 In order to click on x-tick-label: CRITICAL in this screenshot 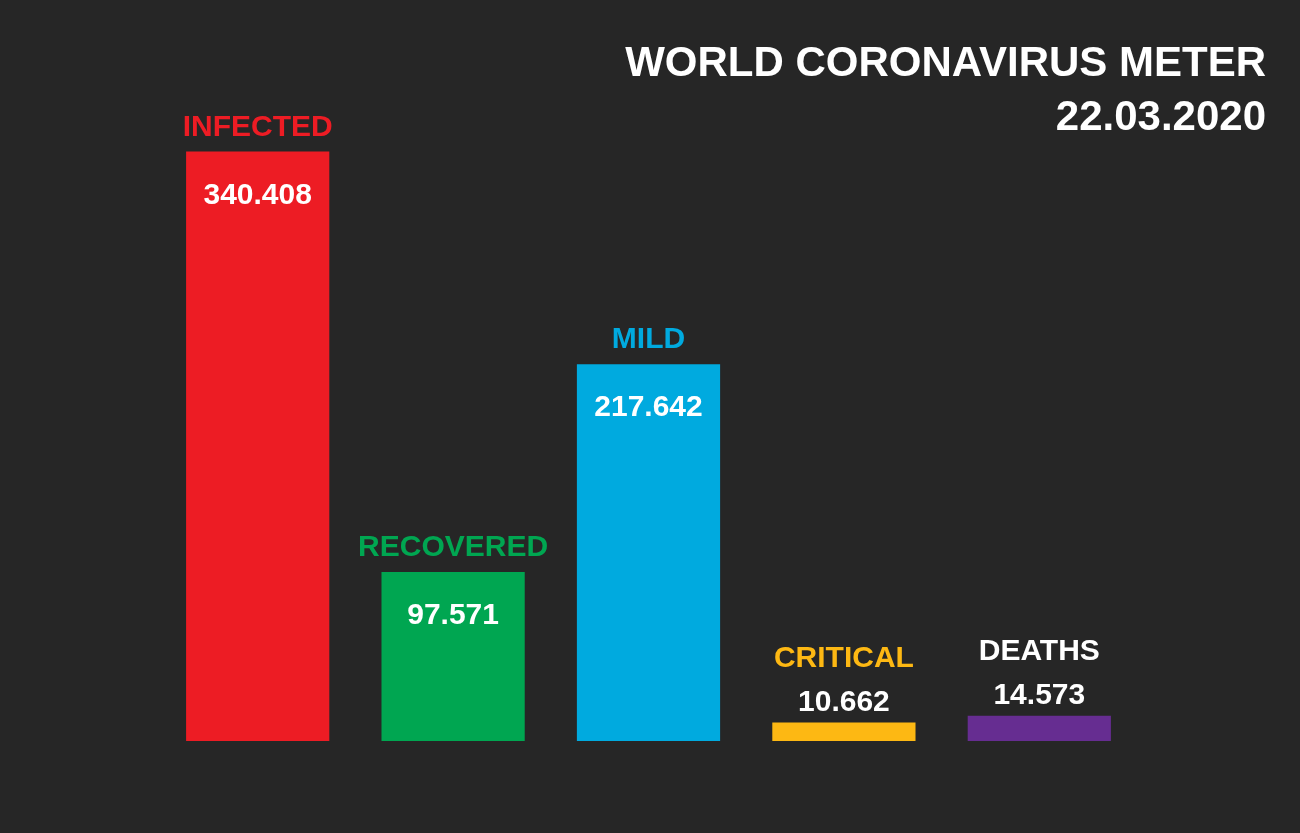, I will do `click(843, 656)`.